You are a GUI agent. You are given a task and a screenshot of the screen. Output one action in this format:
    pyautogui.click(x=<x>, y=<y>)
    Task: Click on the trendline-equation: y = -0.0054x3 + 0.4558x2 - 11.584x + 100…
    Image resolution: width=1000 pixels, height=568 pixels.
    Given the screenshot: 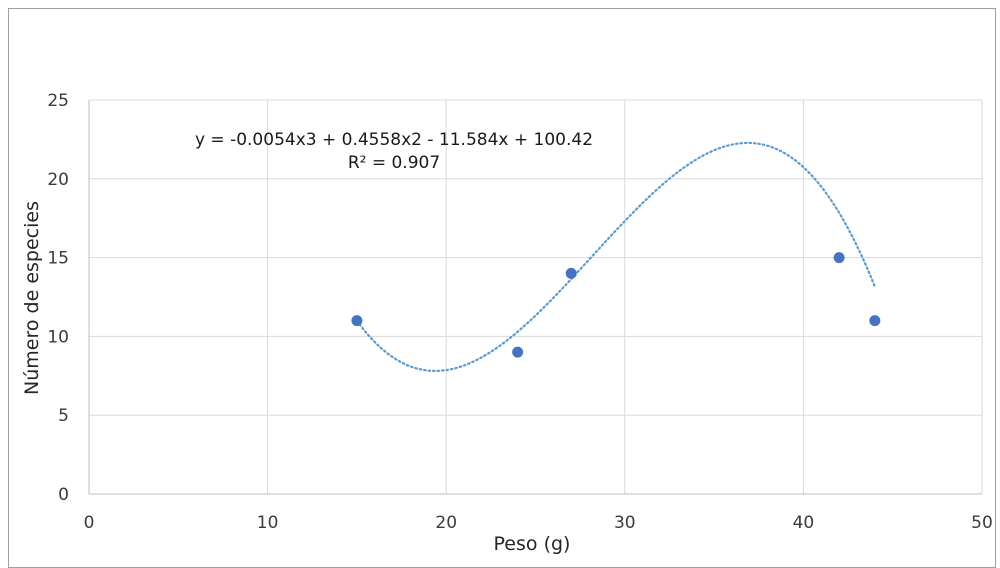 What is the action you would take?
    pyautogui.click(x=394, y=140)
    